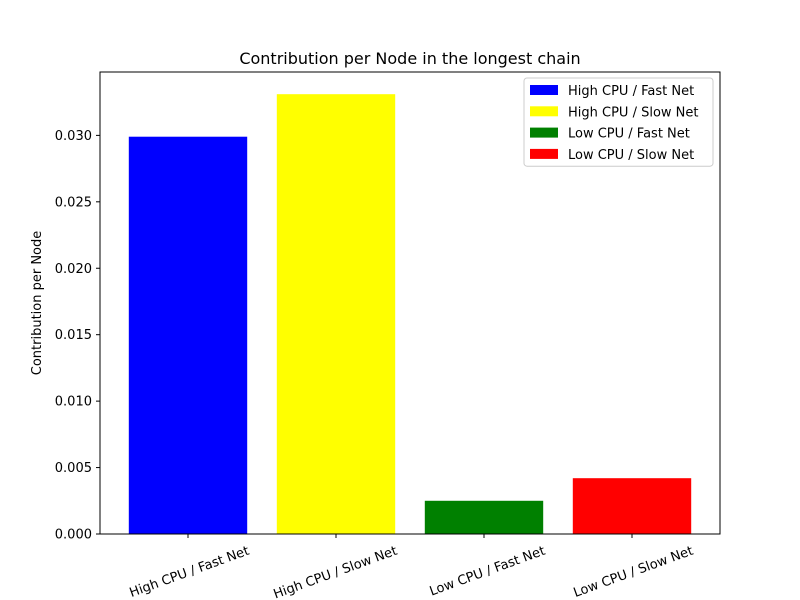 The image size is (800, 600). What do you see at coordinates (634, 572) in the screenshot?
I see `x-tick-label: Low CPU / Slow Net` at bounding box center [634, 572].